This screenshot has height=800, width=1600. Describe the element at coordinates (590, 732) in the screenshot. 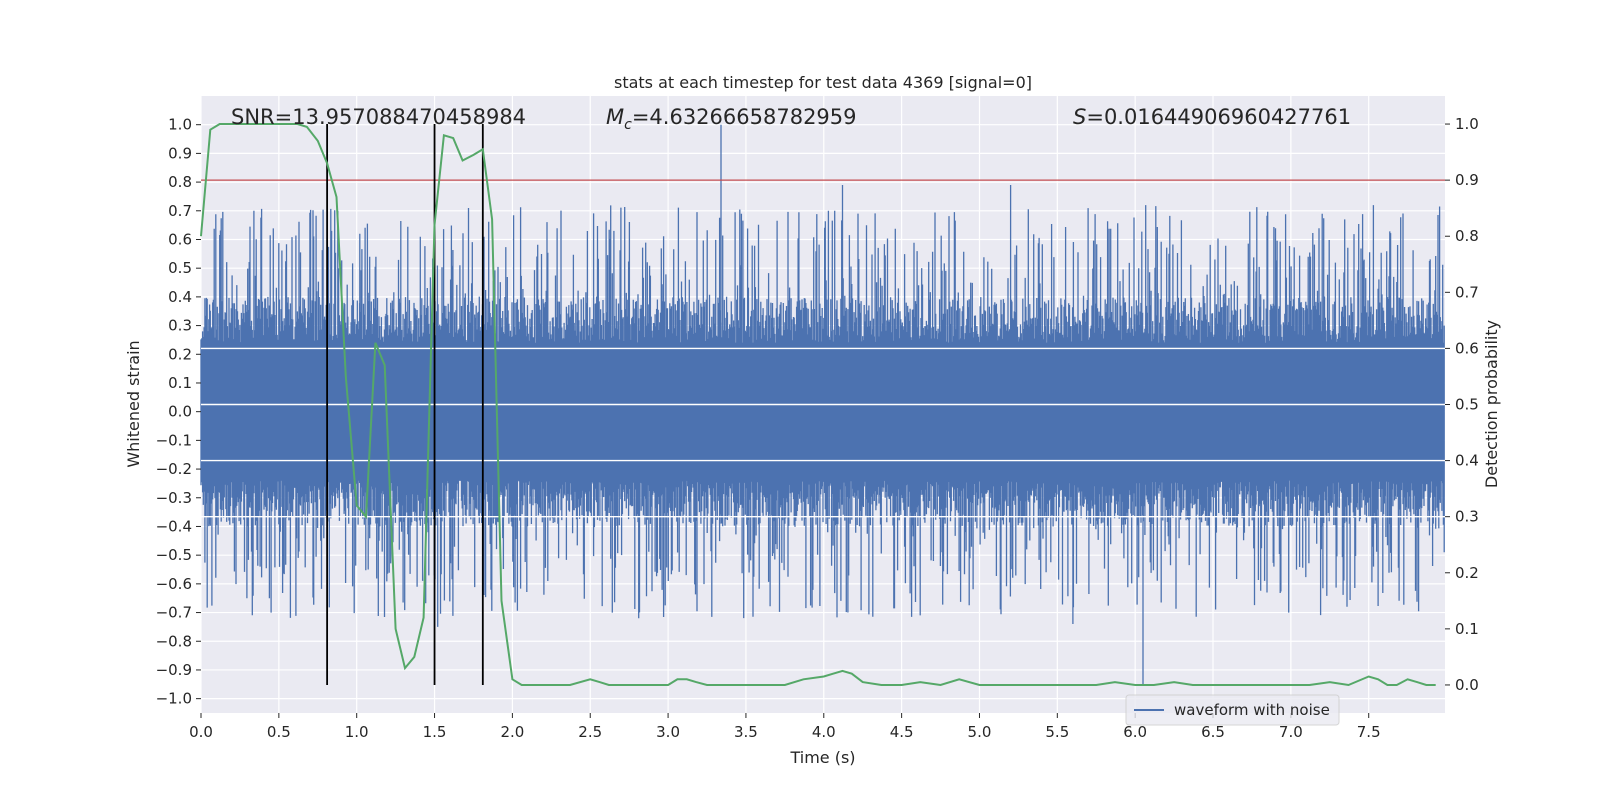

I see `x-tick-label: 2.5` at that location.